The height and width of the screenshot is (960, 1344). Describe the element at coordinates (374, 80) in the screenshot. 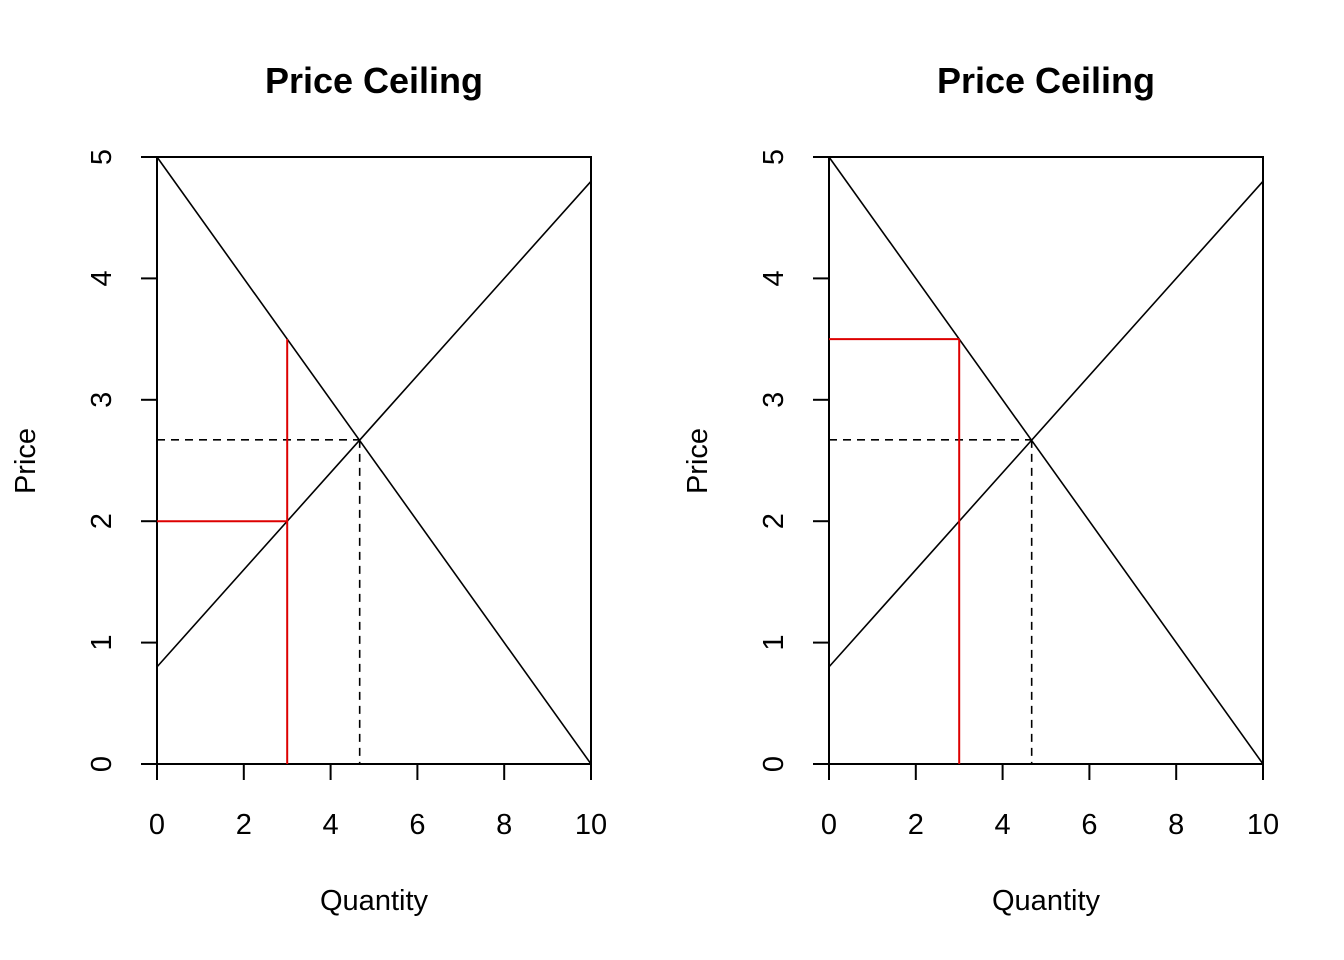

I see `left-chart-title: Price Ceiling` at that location.